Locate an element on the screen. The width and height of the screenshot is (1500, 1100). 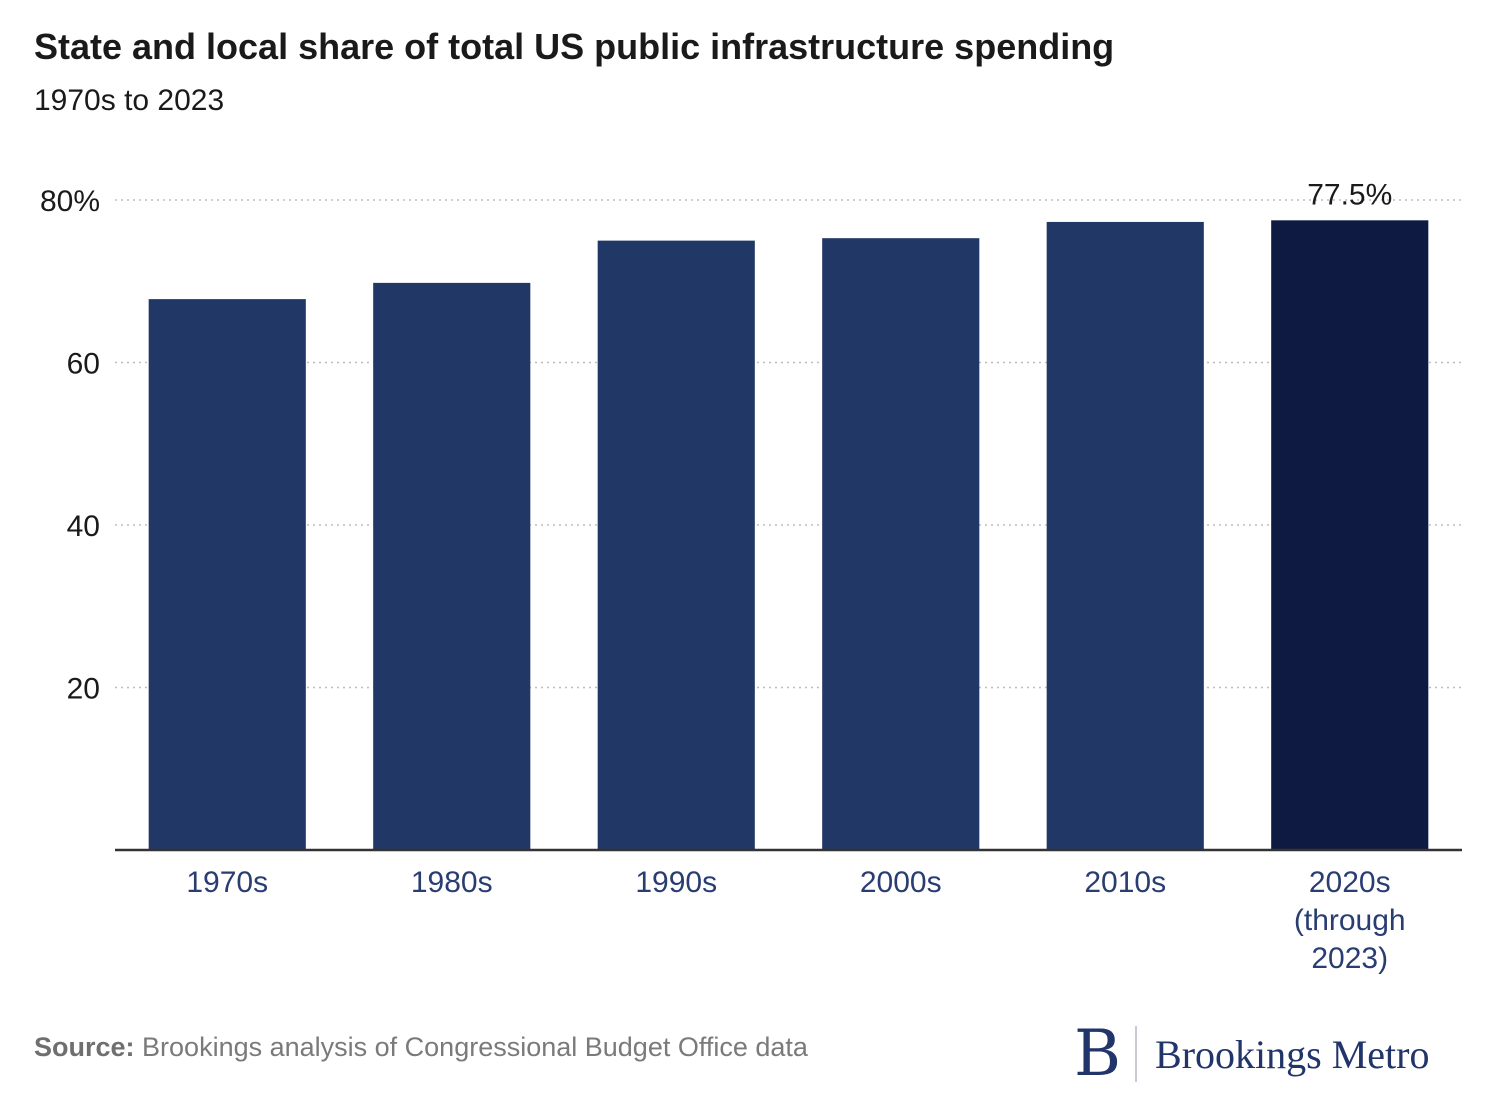
x-tick-label: 2000s is located at coordinates (901, 882).